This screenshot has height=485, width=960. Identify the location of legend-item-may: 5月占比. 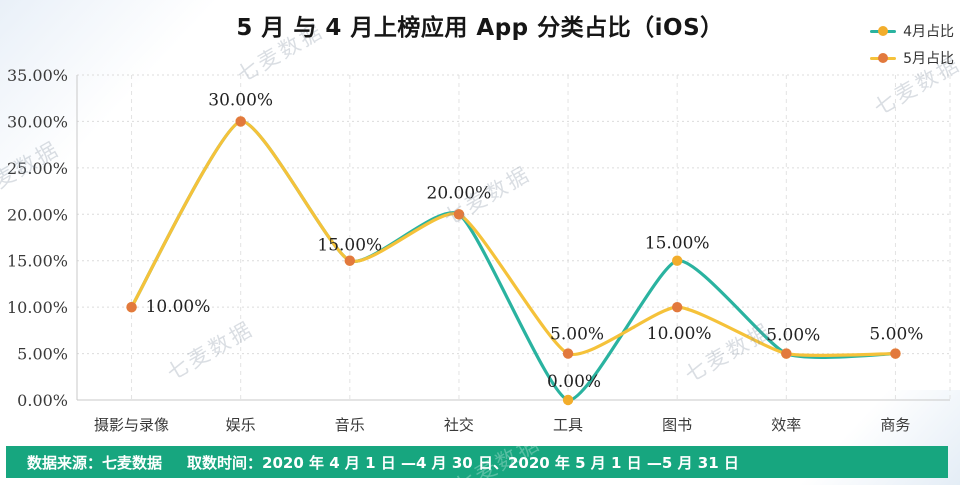
(912, 58).